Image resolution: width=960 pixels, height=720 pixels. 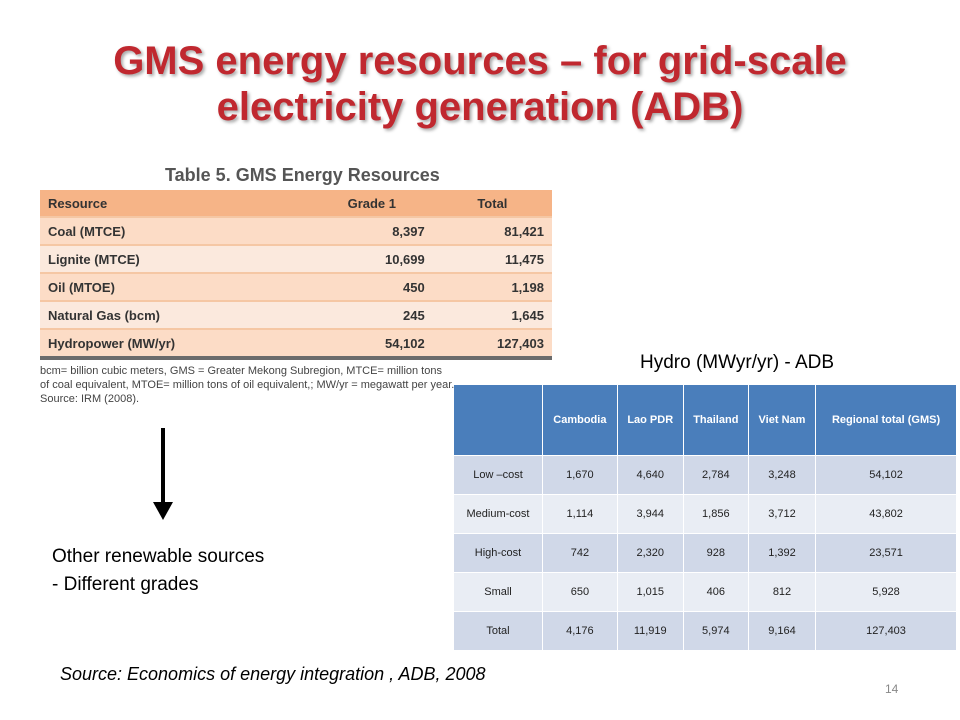 I want to click on hydro-cell: 1,015, so click(x=650, y=592).